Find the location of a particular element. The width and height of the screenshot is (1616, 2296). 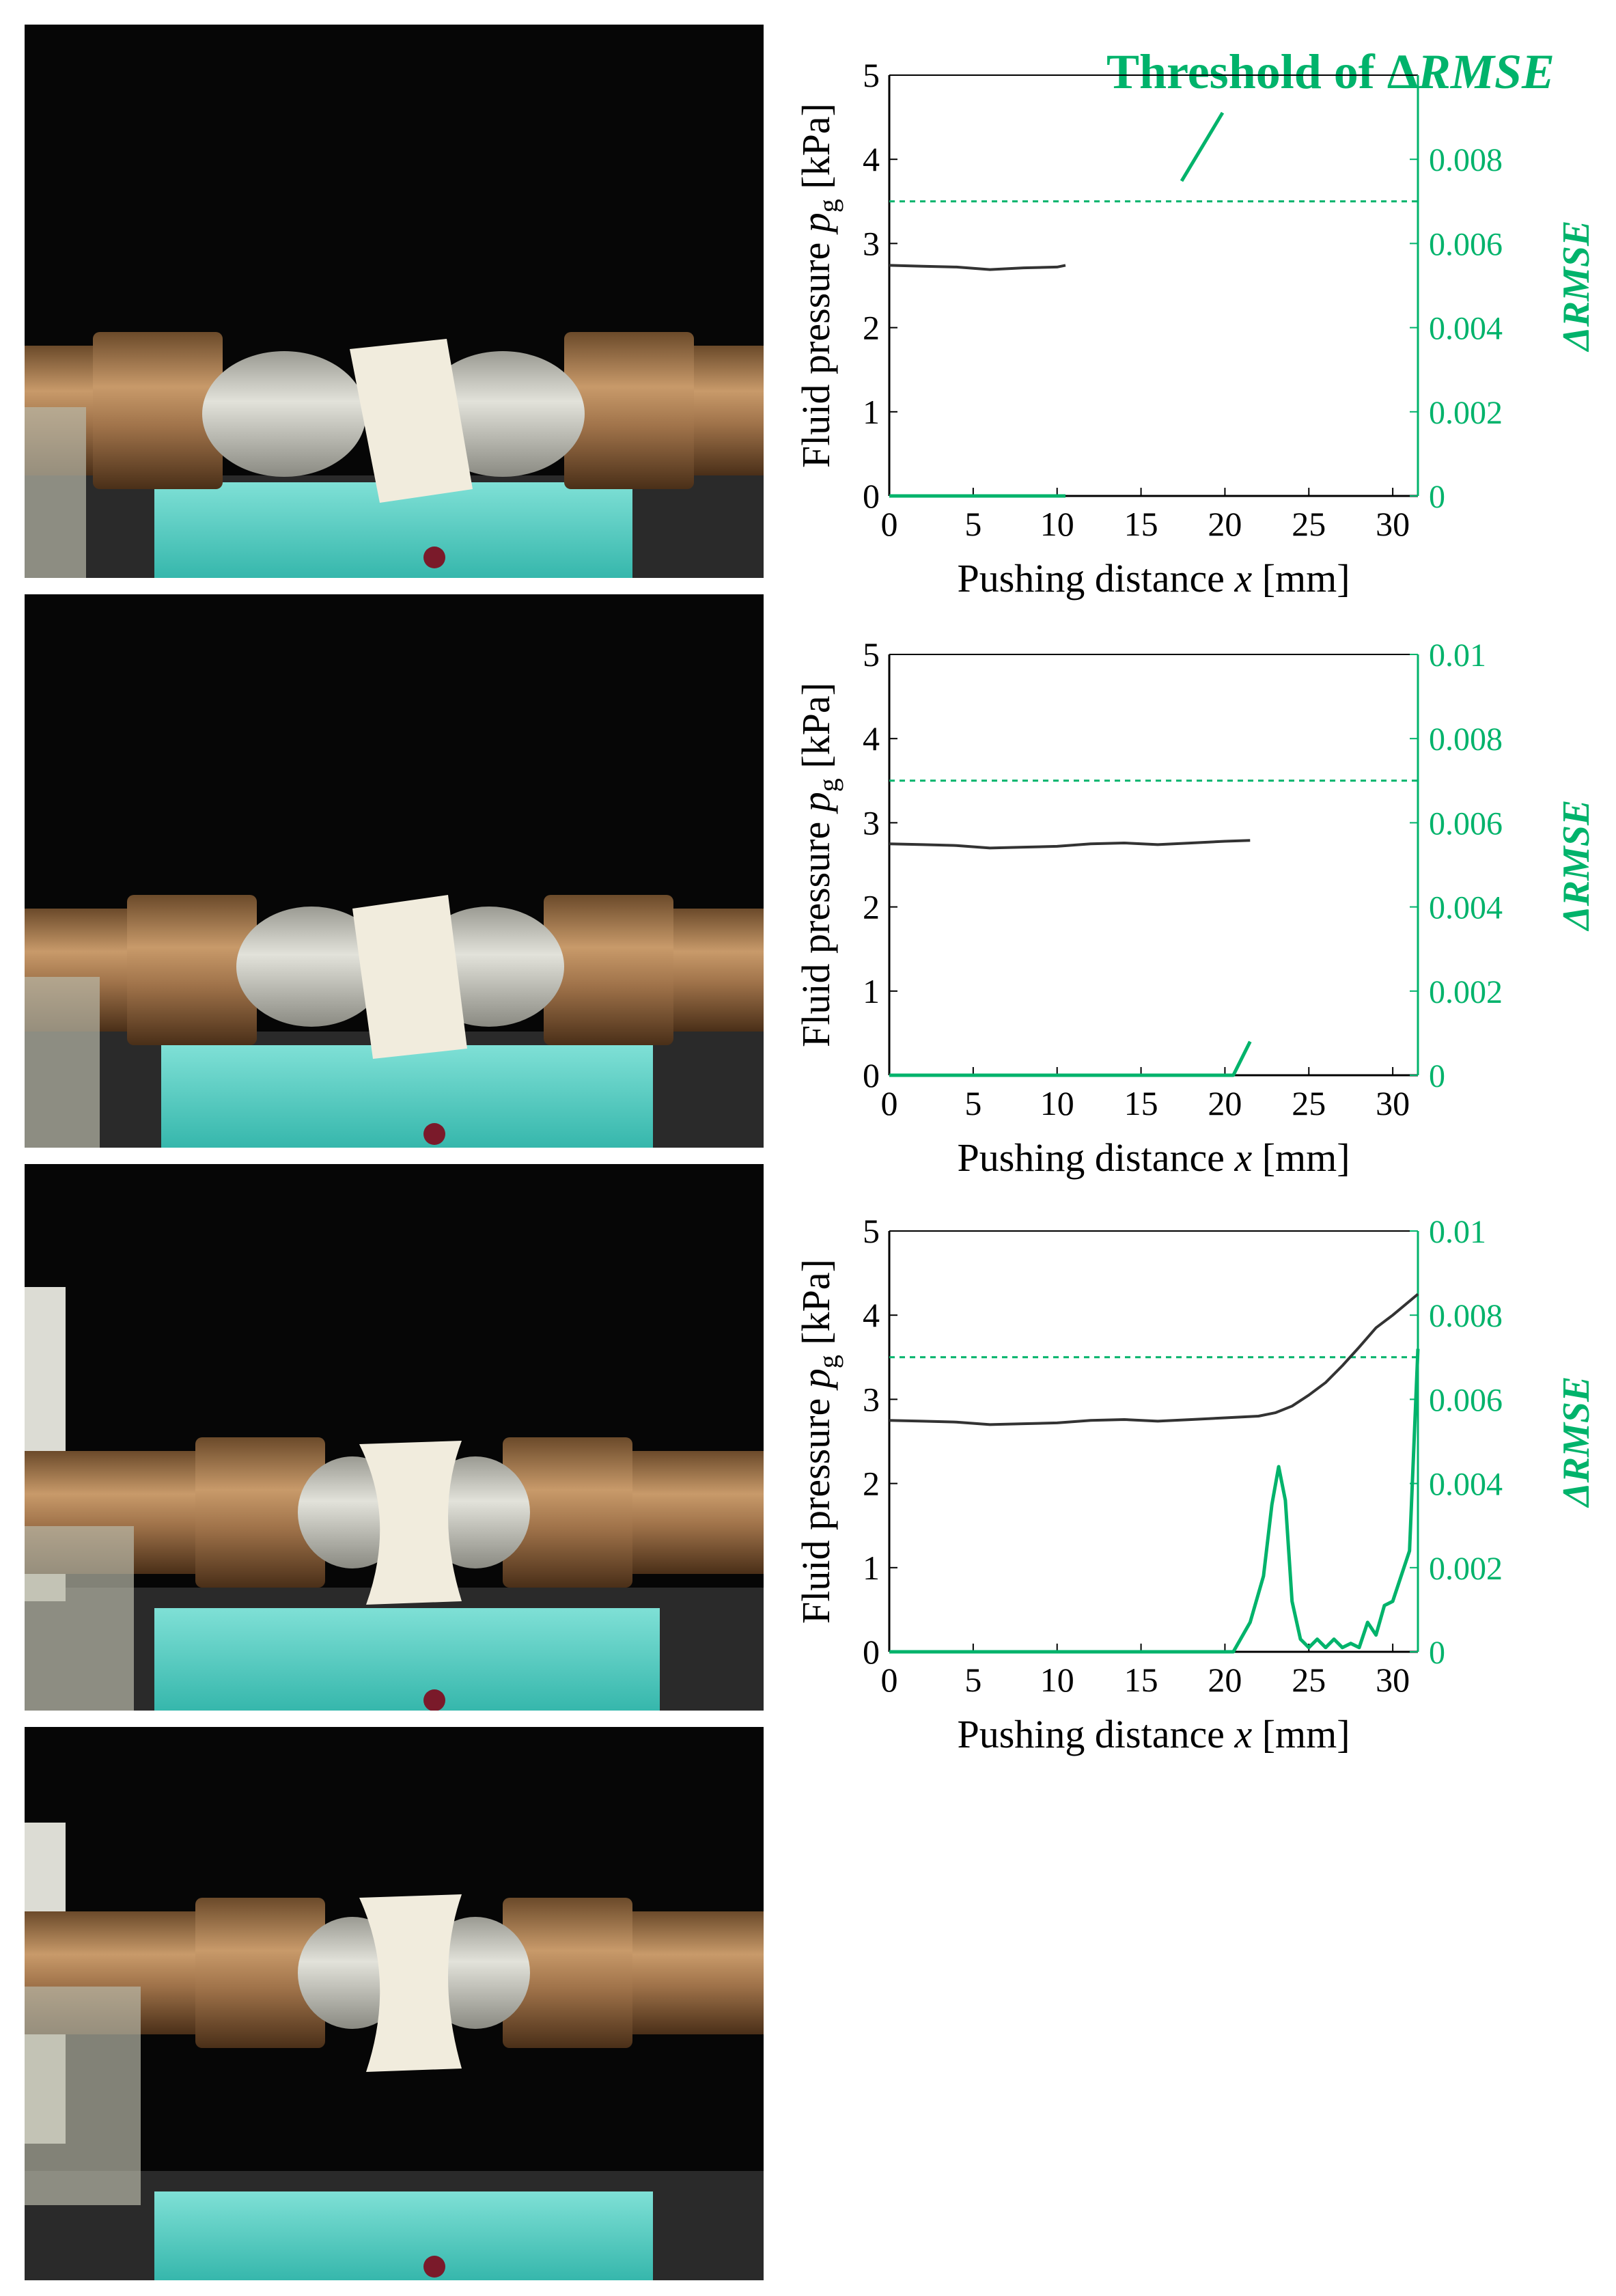

threshold-annotation: Threshold of ΔRMSE is located at coordinates (1330, 72).